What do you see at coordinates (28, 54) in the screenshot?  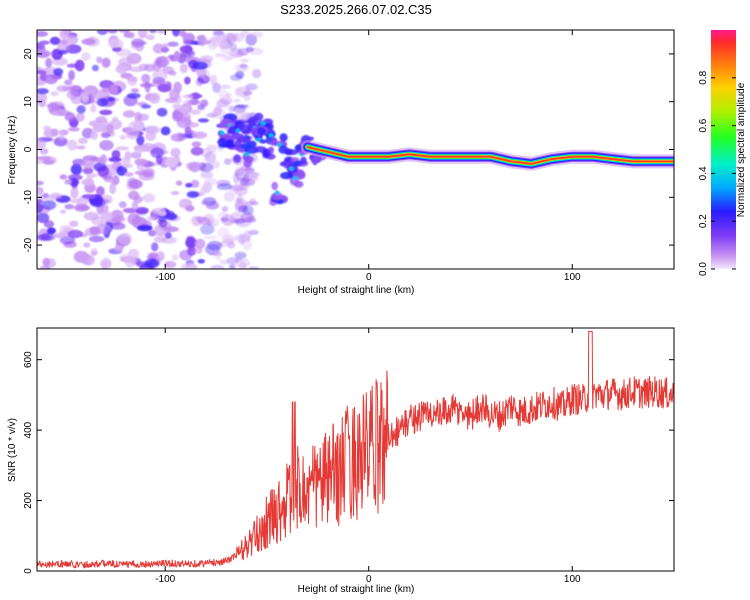 I see `spectrogram-y-tick-label: 20` at bounding box center [28, 54].